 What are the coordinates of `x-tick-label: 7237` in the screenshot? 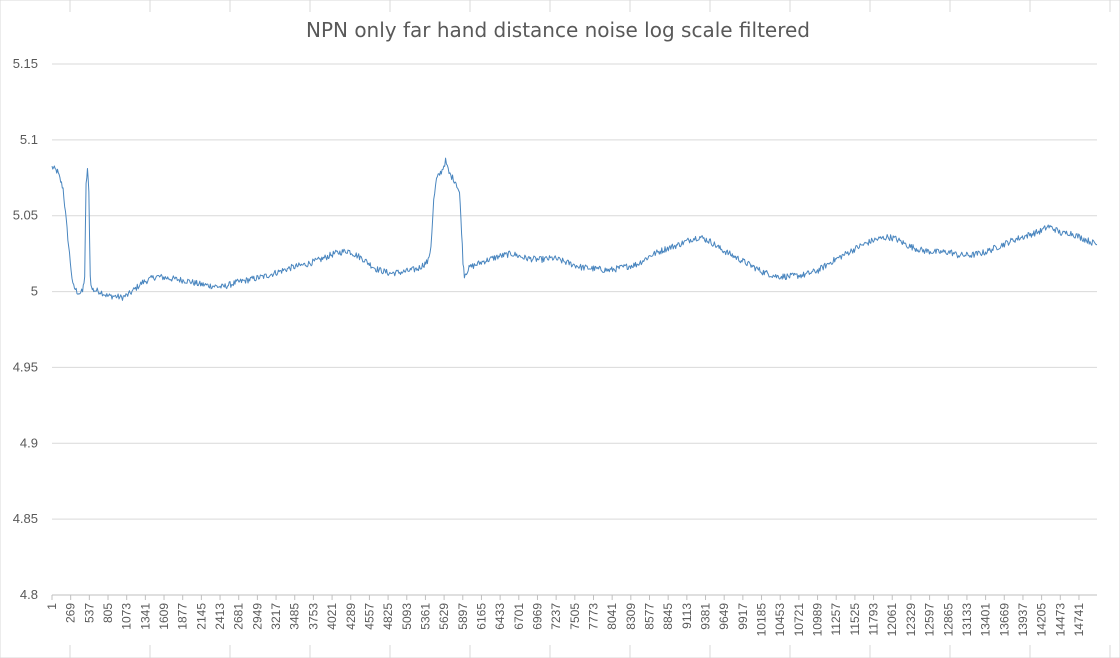 It's located at (556, 616).